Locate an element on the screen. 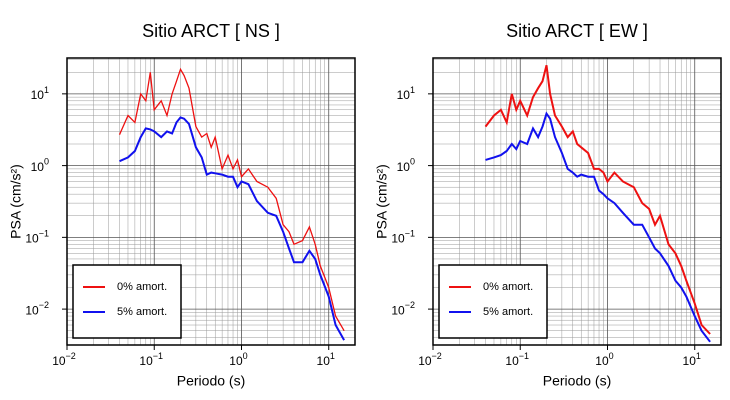 The height and width of the screenshot is (400, 730). chart-title: Sitio ARCT [ EW ] is located at coordinates (577, 31).